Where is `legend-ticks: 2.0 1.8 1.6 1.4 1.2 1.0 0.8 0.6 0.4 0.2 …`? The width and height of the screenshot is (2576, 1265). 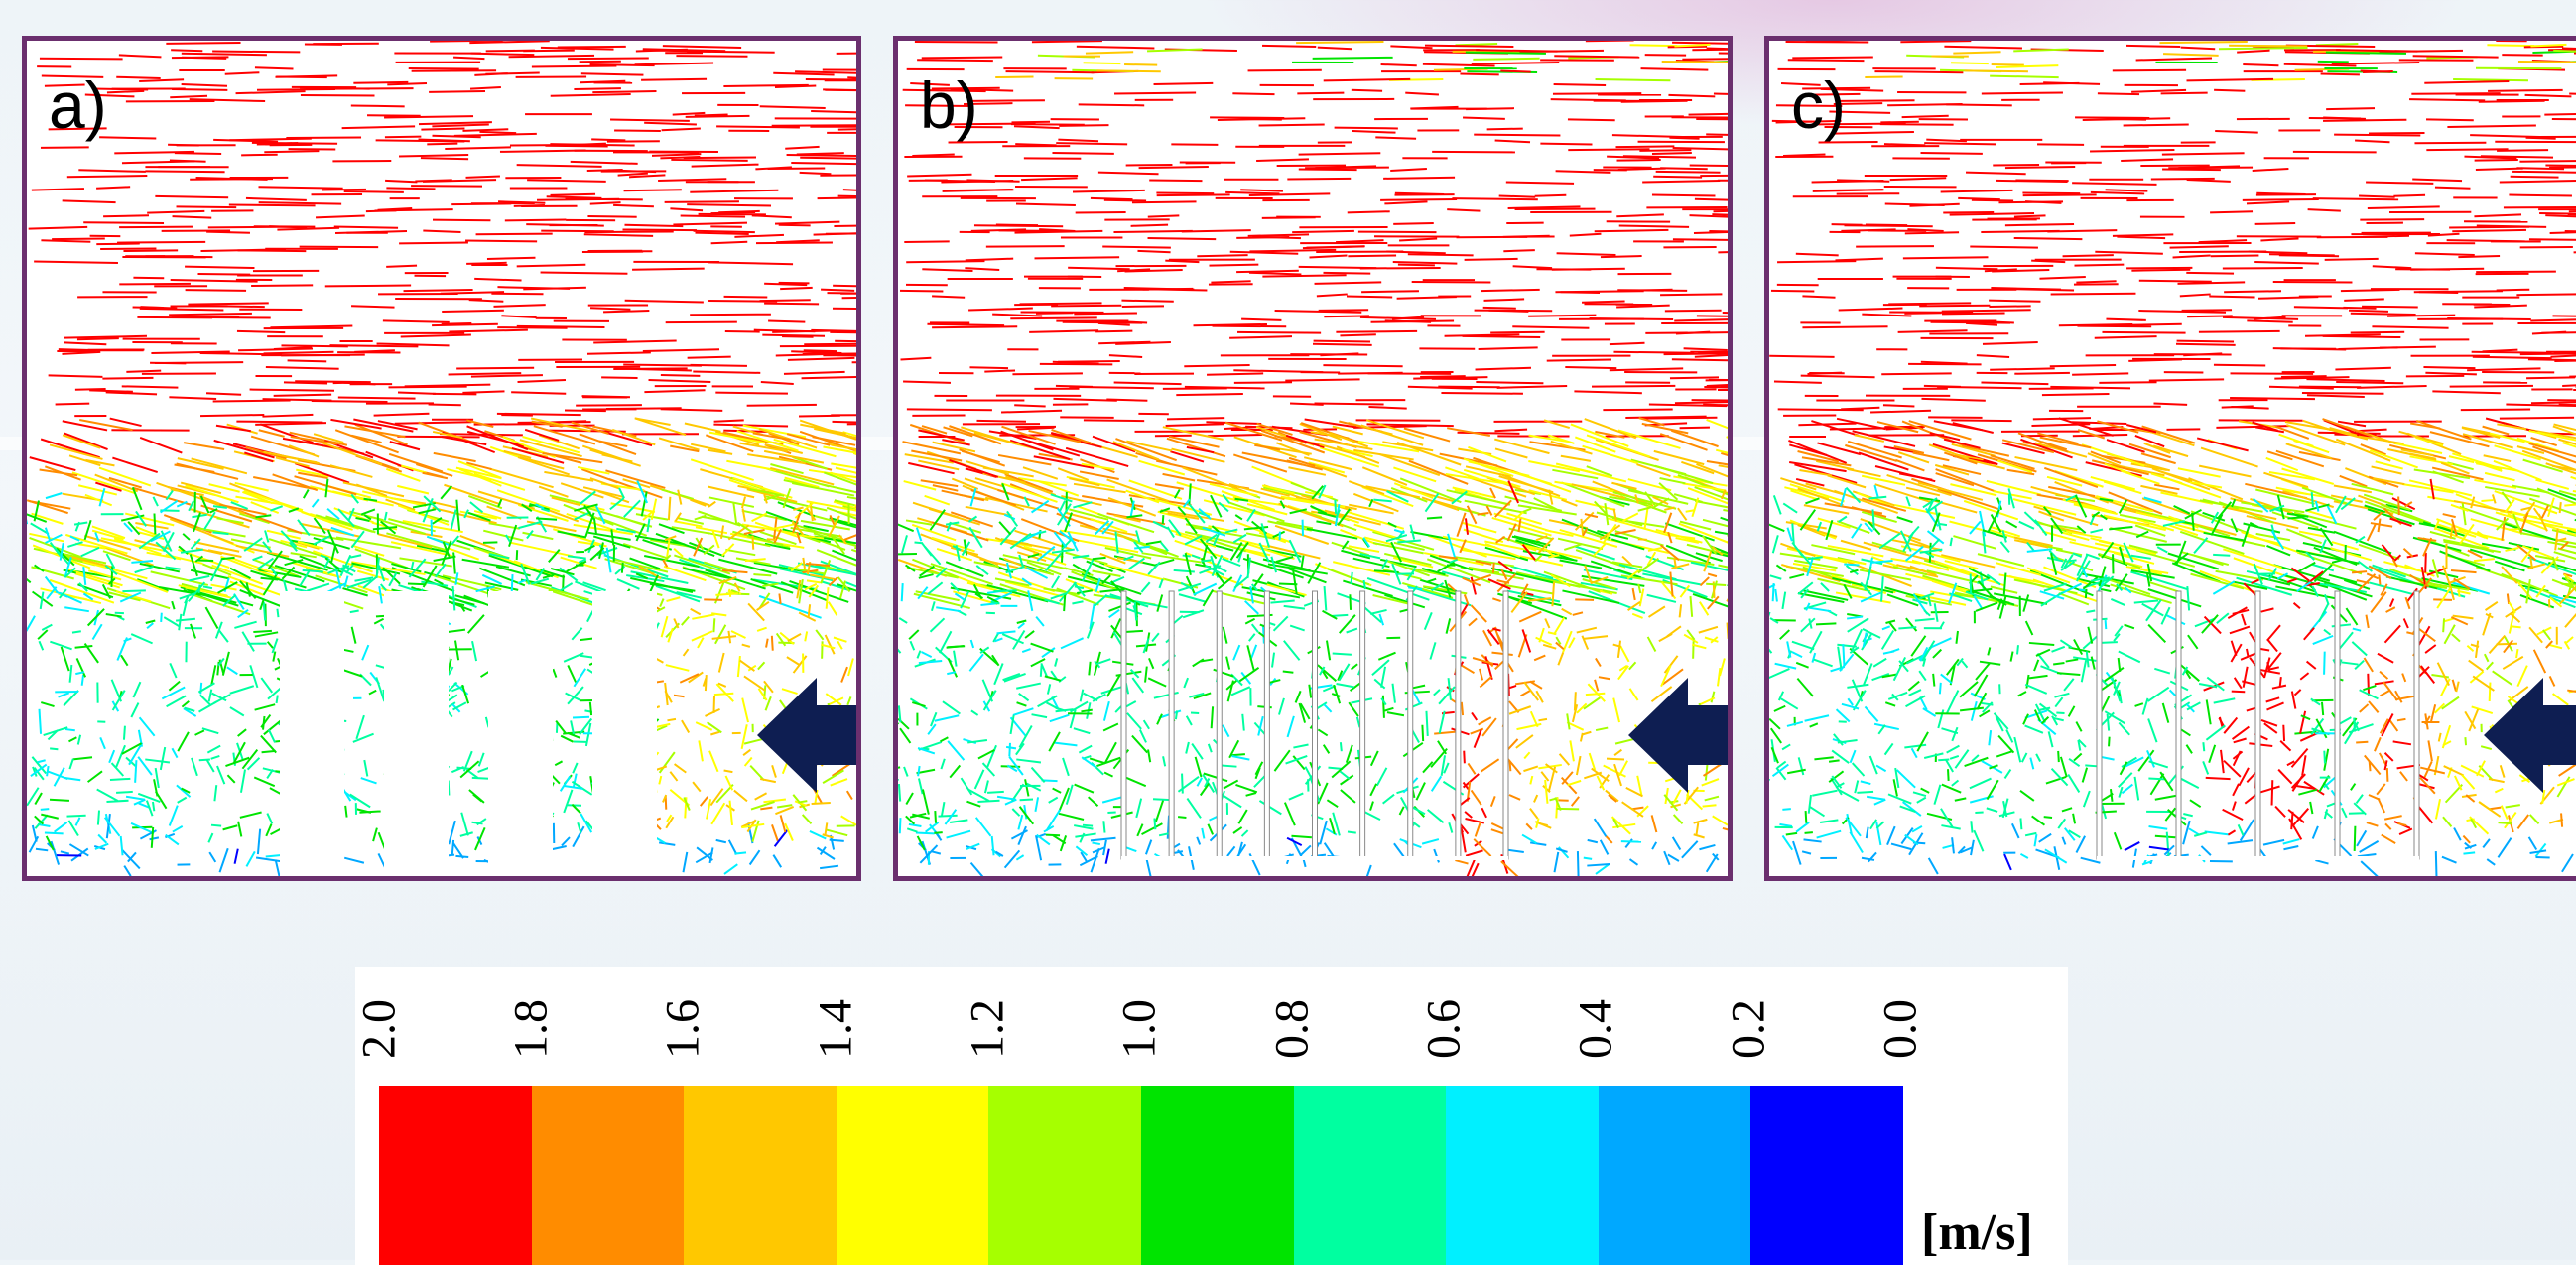 legend-ticks: 2.0 1.8 1.6 1.4 1.2 1.0 0.8 0.6 0.4 0.2 … is located at coordinates (1211, 1021).